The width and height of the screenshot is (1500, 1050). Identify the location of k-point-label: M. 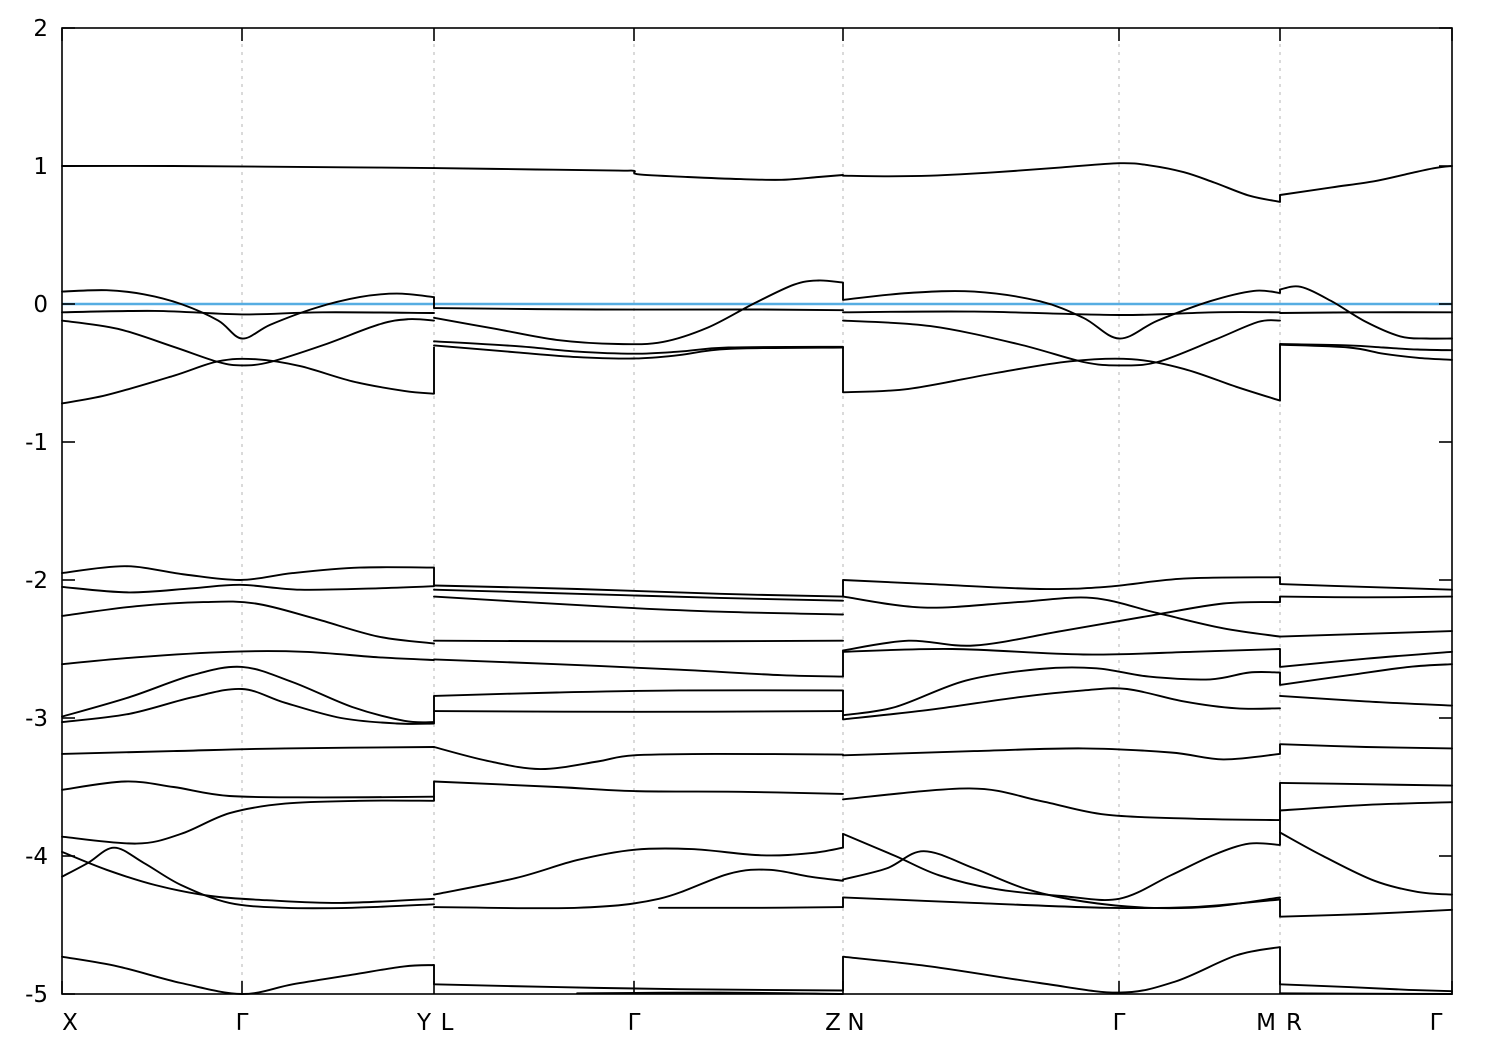
(1266, 1023).